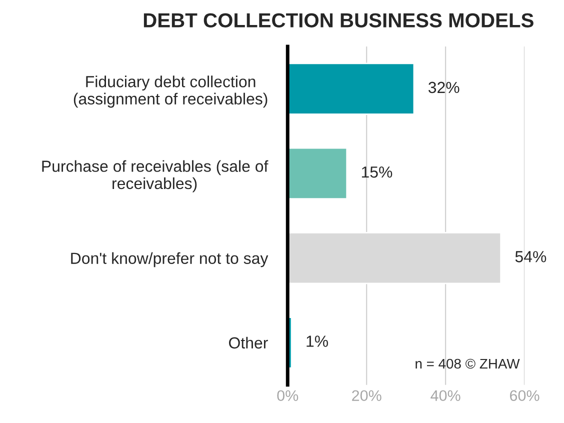  I want to click on x-tick-label: 60%, so click(525, 396).